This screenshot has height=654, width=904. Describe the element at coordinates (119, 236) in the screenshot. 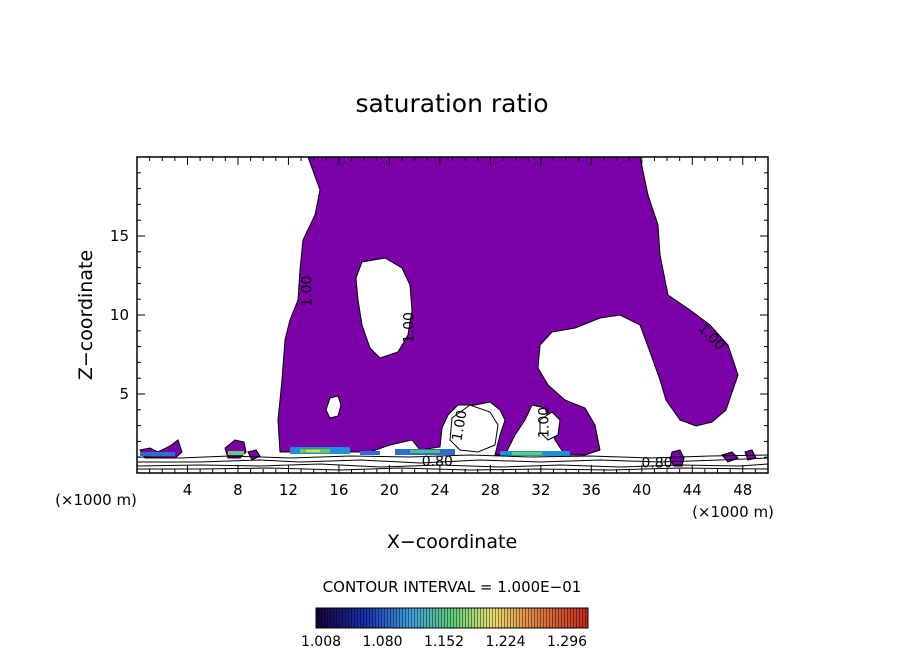

I see `y-tick-label: 15` at that location.